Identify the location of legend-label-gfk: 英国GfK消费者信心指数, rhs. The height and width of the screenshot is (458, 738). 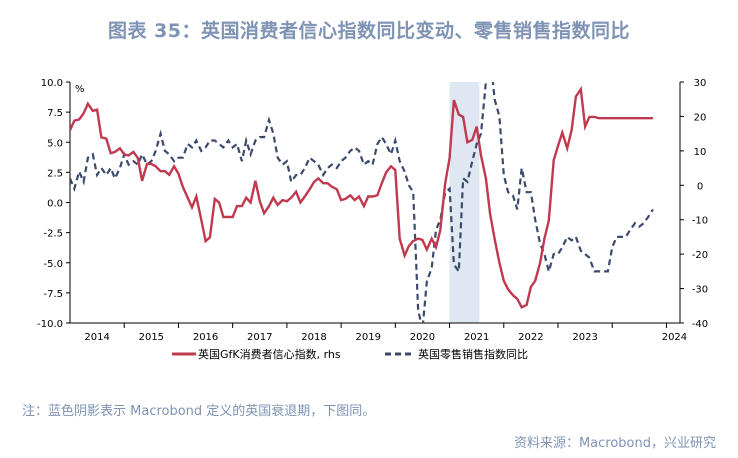
(269, 354).